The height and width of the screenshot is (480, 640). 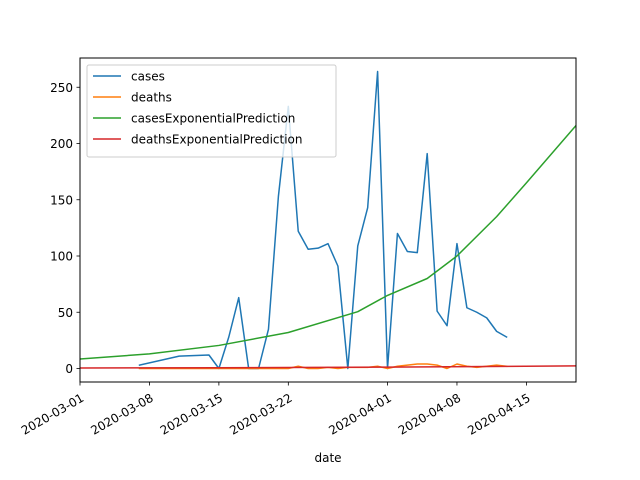 I want to click on legend-label: casesExponentialPrediction, so click(x=213, y=119).